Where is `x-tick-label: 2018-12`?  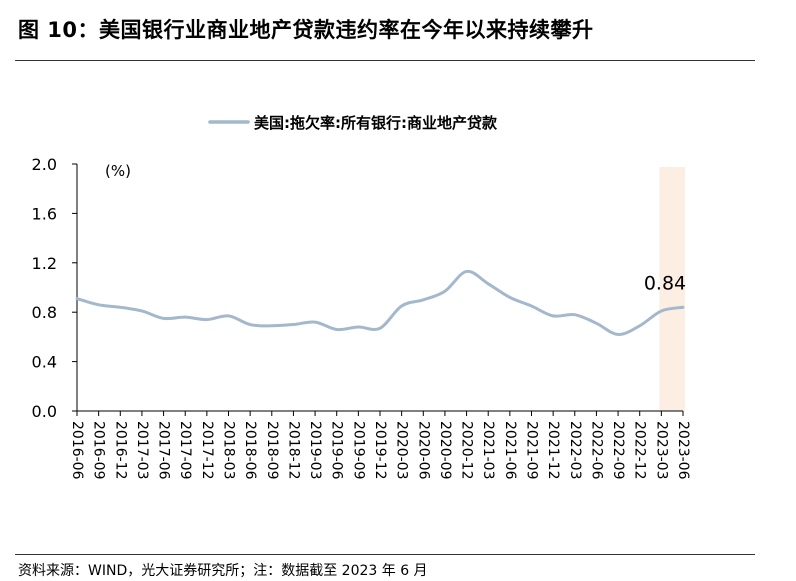
x-tick-label: 2018-12 is located at coordinates (293, 450).